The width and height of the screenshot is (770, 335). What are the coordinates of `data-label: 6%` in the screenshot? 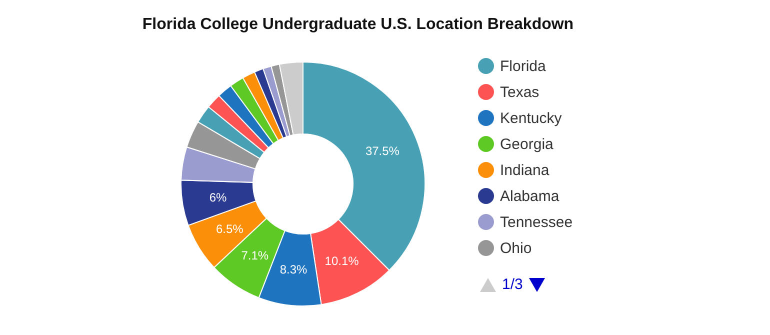 It's located at (218, 197).